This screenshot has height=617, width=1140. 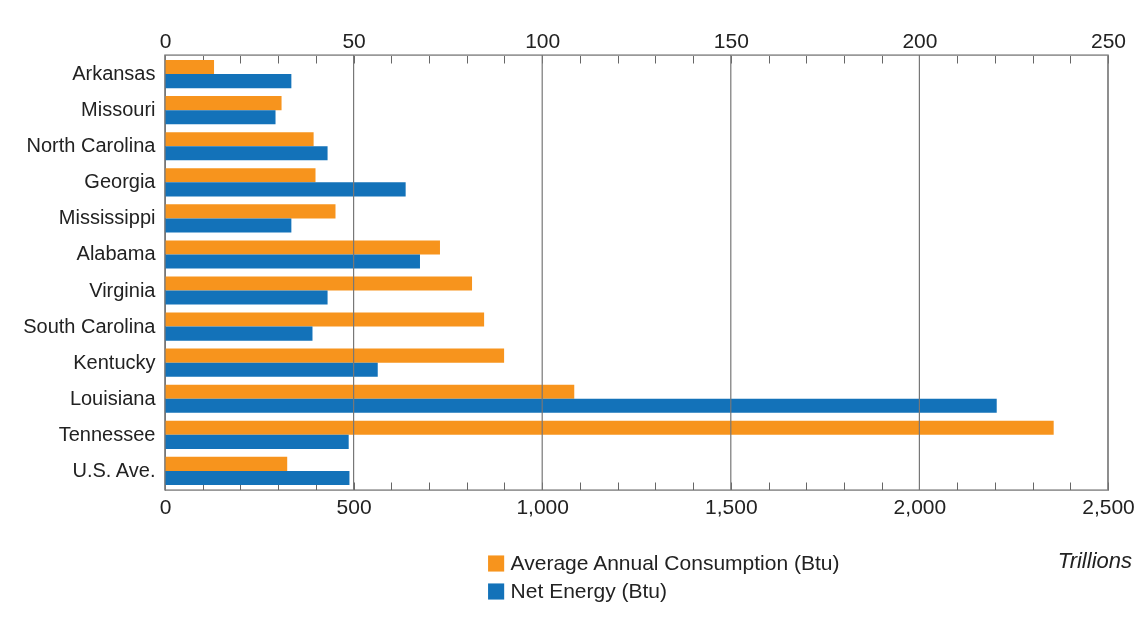 What do you see at coordinates (165, 506) in the screenshot?
I see `x-tick-label: 0` at bounding box center [165, 506].